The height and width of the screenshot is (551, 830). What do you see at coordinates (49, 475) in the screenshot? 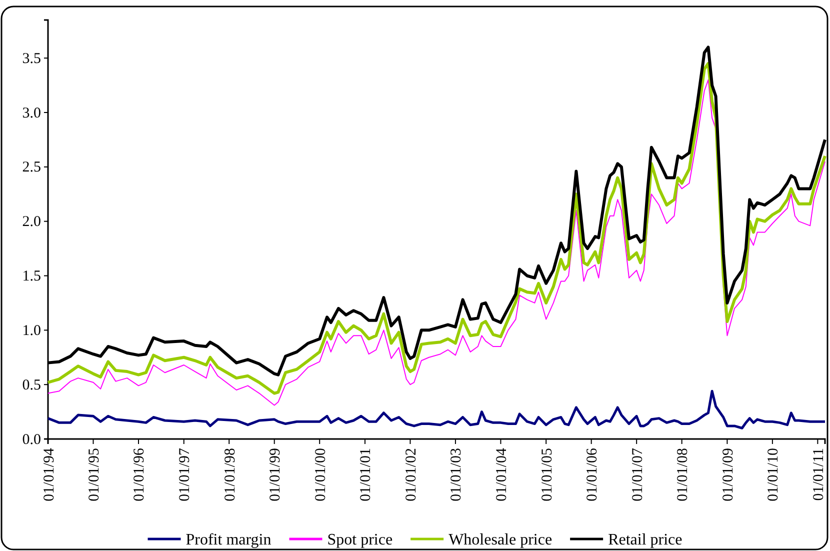
I see `x-tick-label: 01/01/94` at bounding box center [49, 475].